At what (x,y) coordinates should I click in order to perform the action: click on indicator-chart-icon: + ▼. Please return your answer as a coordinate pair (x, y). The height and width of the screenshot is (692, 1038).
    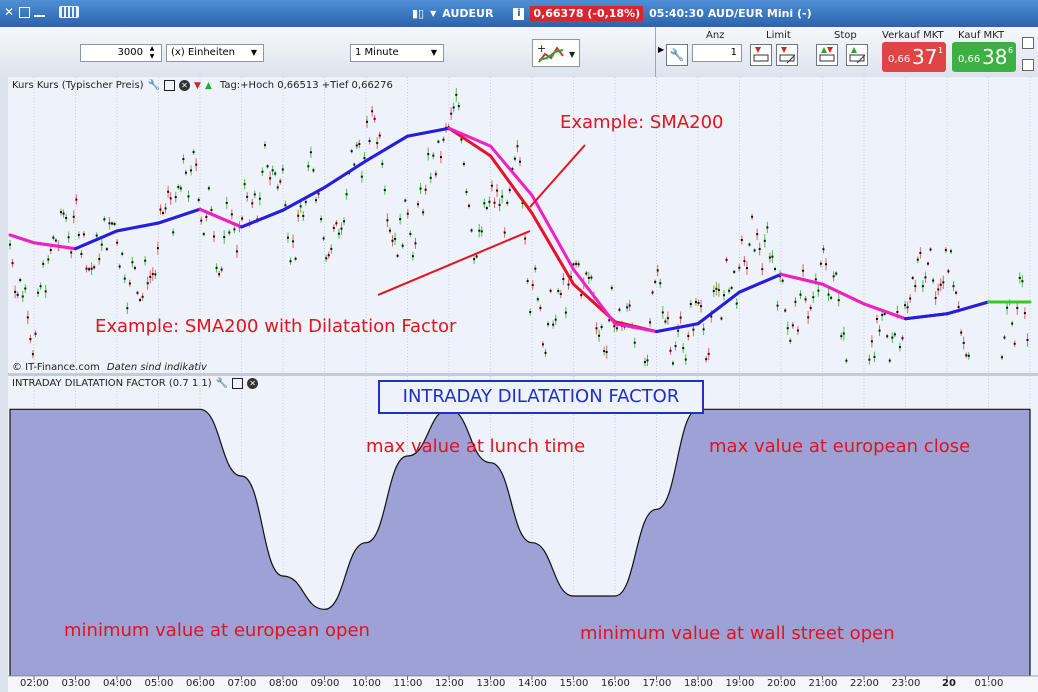
    Looking at the image, I should click on (556, 52).